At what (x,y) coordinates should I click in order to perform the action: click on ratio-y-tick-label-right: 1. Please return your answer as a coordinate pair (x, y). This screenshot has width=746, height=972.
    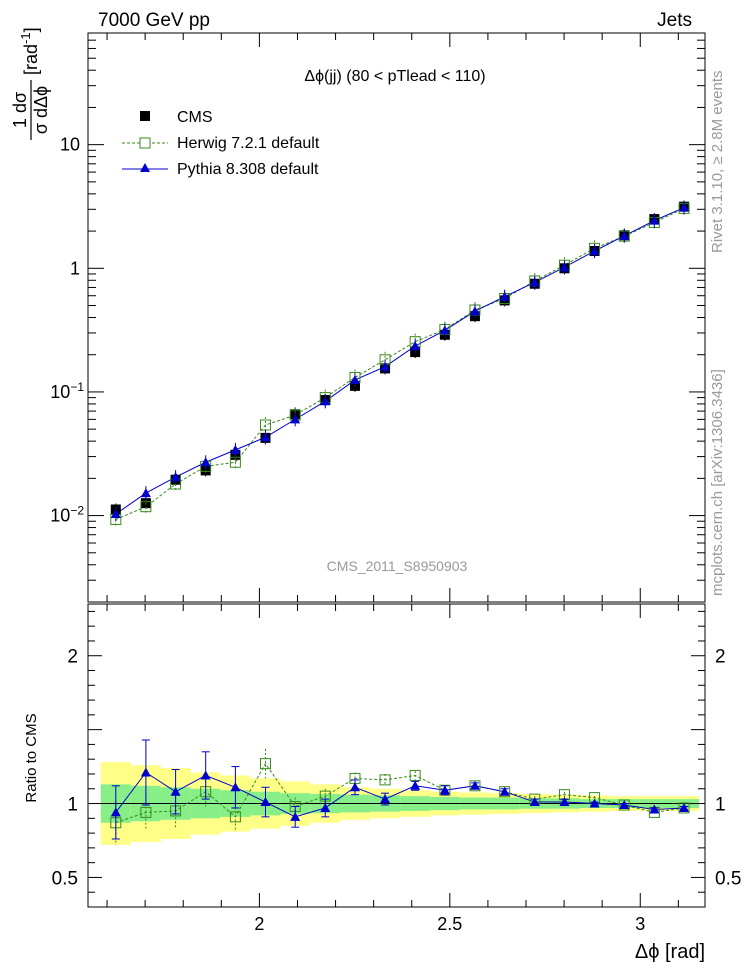
    Looking at the image, I should click on (720, 805).